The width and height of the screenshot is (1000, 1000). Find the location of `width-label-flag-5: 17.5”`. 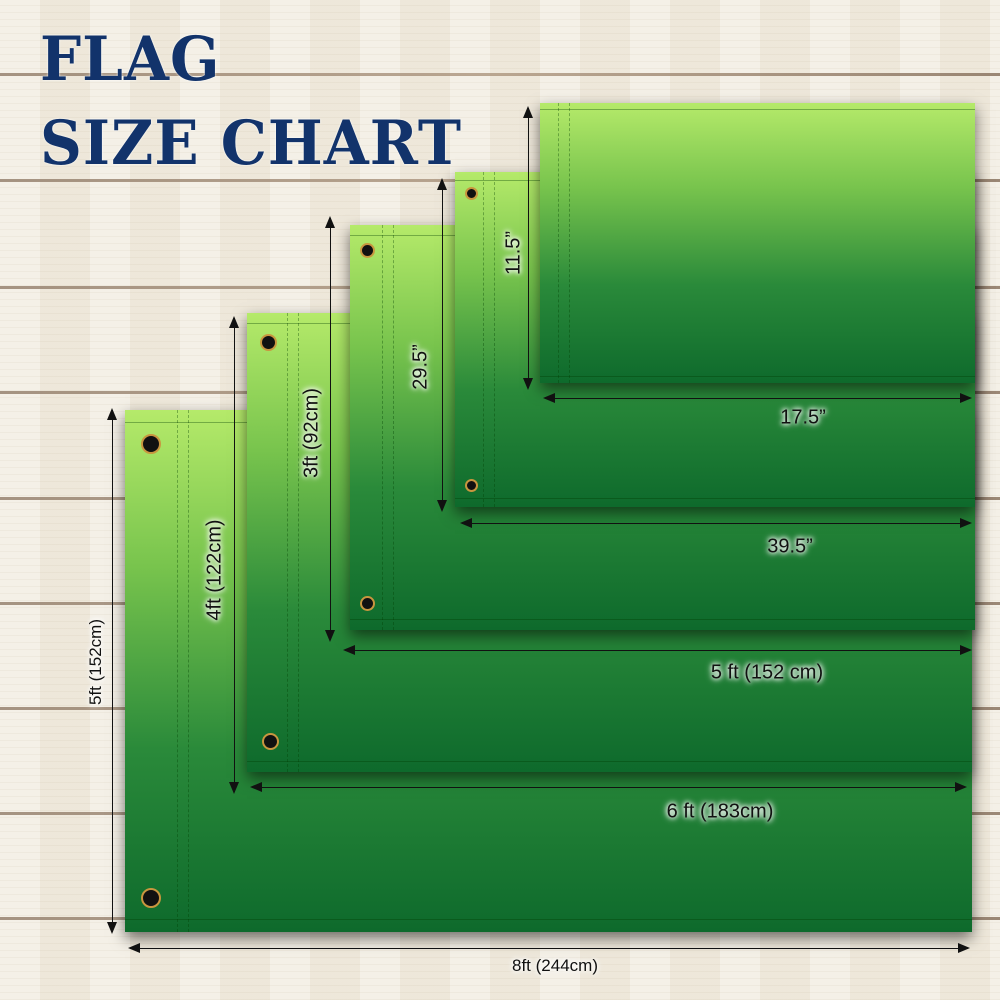

width-label-flag-5: 17.5” is located at coordinates (803, 417).